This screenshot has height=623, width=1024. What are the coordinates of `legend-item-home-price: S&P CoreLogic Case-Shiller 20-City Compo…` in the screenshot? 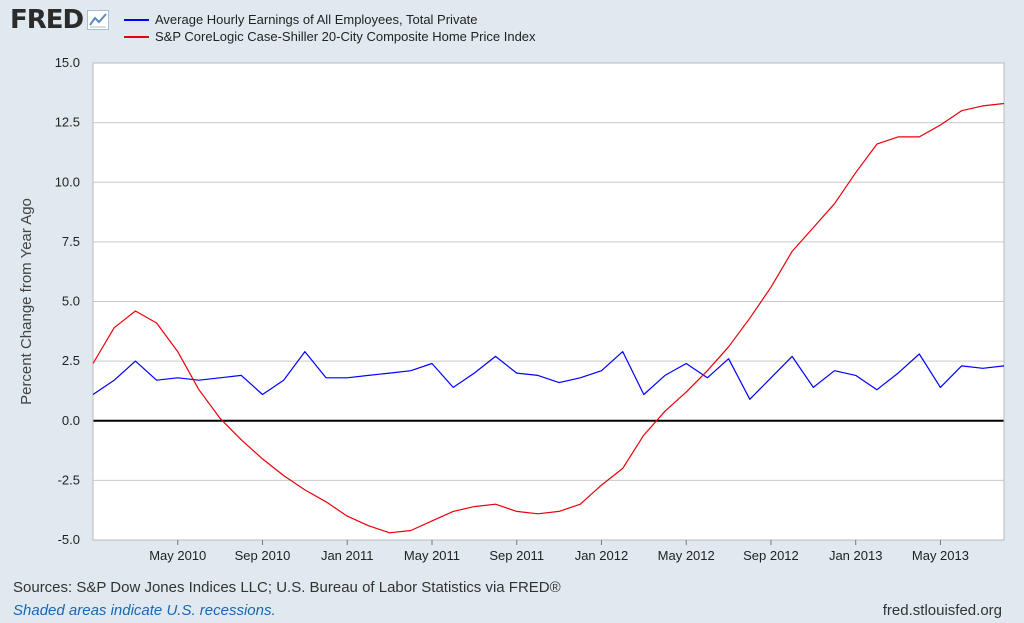 It's located at (330, 36).